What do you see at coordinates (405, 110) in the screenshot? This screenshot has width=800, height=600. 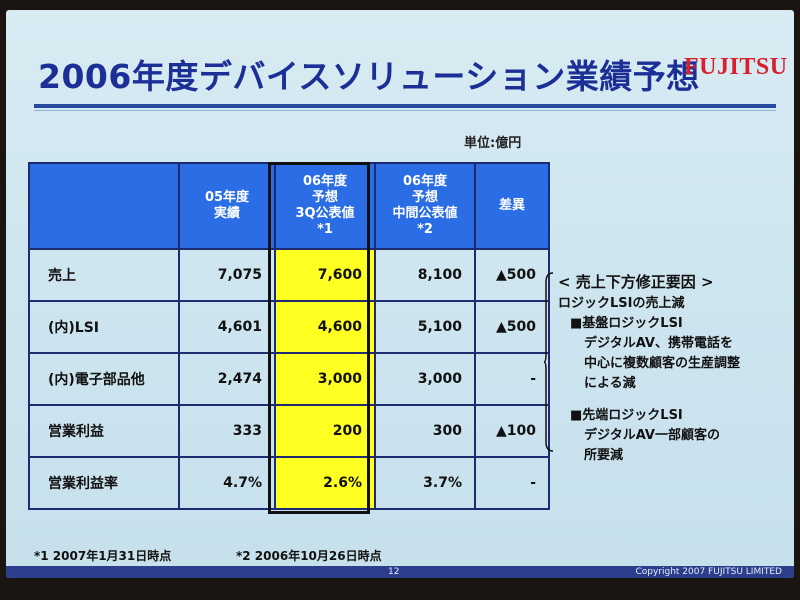 I see `title-divider-thin` at bounding box center [405, 110].